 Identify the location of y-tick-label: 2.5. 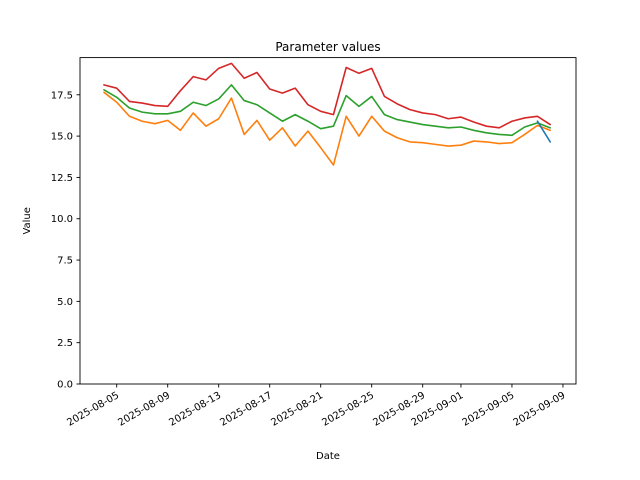
(65, 343).